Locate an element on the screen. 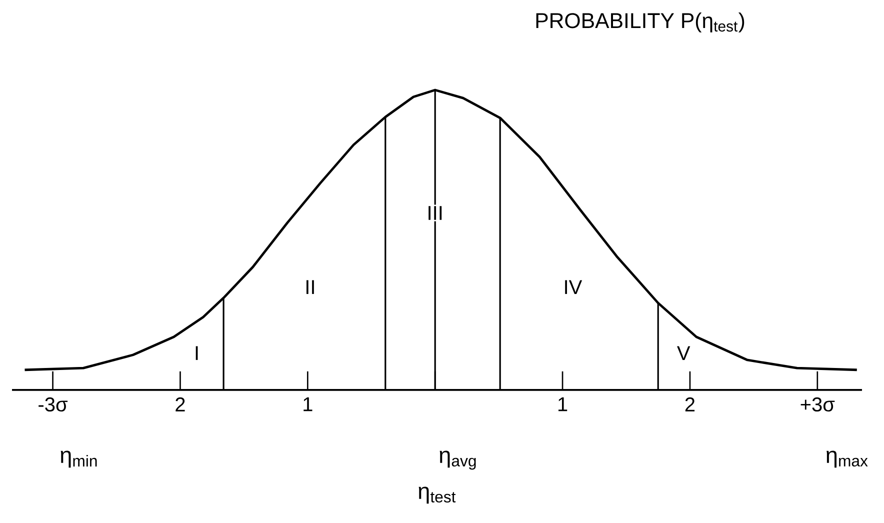  chart-title: PROBABILITY P(η$_{test}$) is located at coordinates (640, 22).